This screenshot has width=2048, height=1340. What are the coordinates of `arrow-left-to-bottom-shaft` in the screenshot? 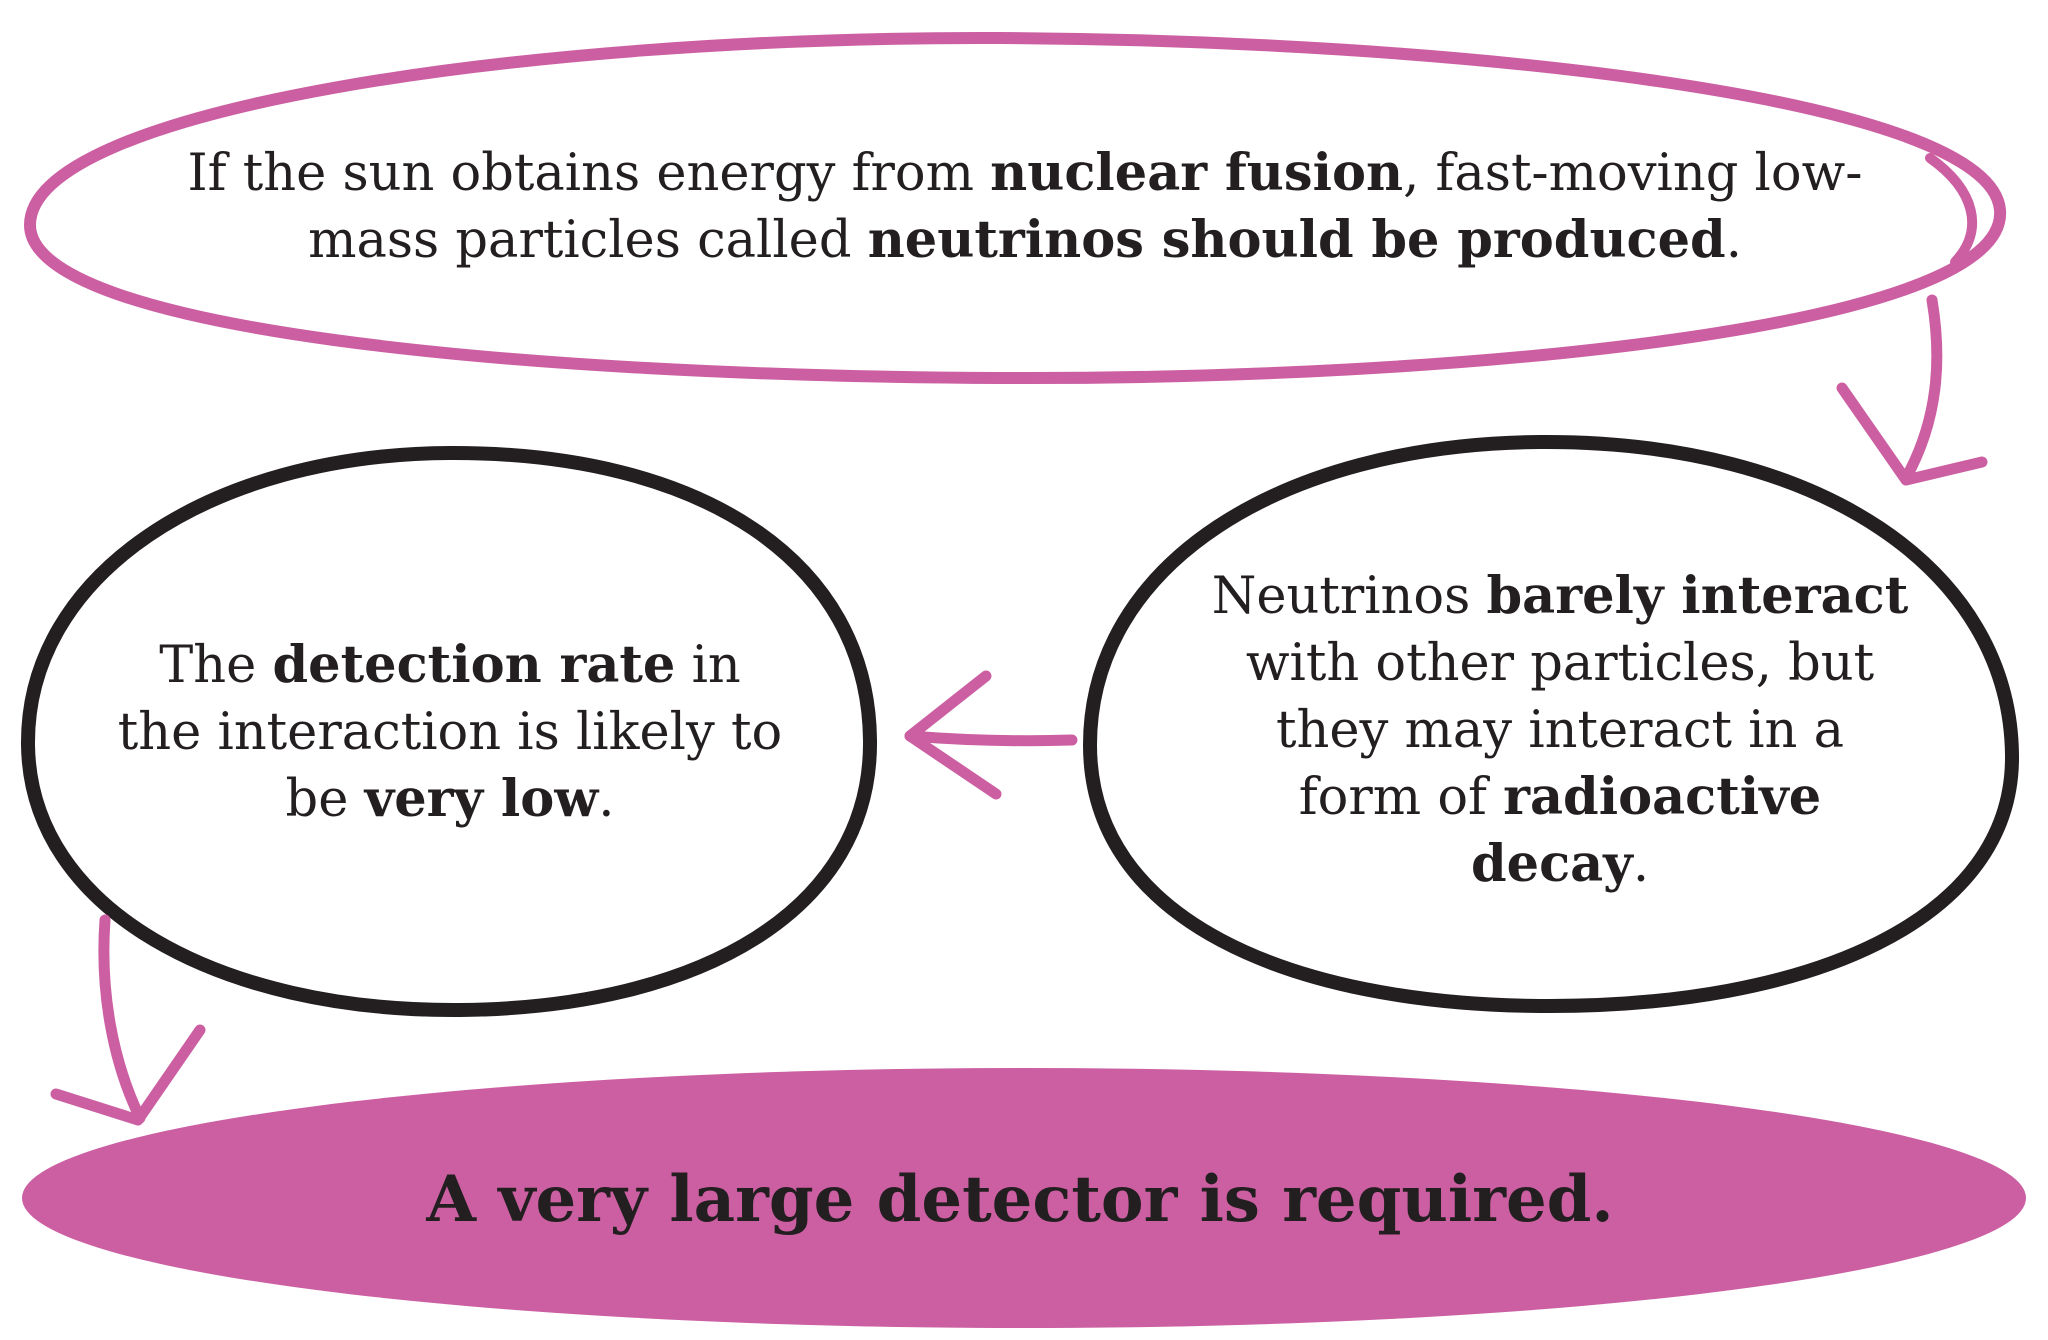 It's located at (122, 1019).